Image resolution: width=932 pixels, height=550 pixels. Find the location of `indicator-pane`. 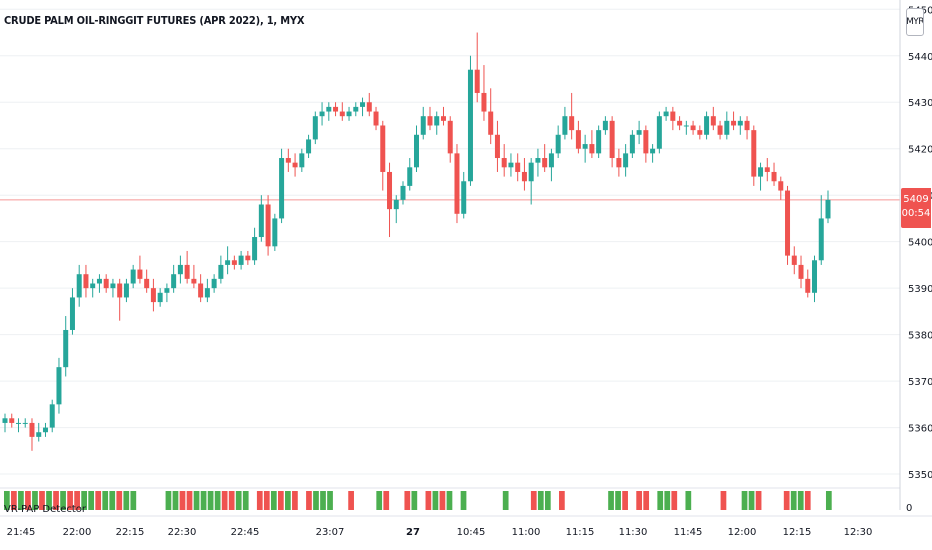

indicator-pane is located at coordinates (450, 498).